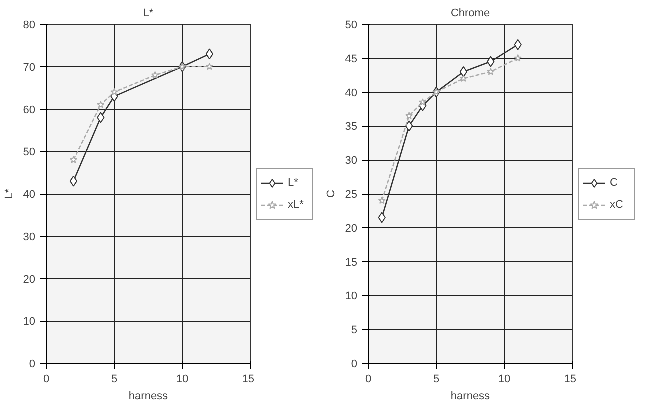 The image size is (648, 416). Describe the element at coordinates (29, 110) in the screenshot. I see `y-tick-label: 60` at that location.